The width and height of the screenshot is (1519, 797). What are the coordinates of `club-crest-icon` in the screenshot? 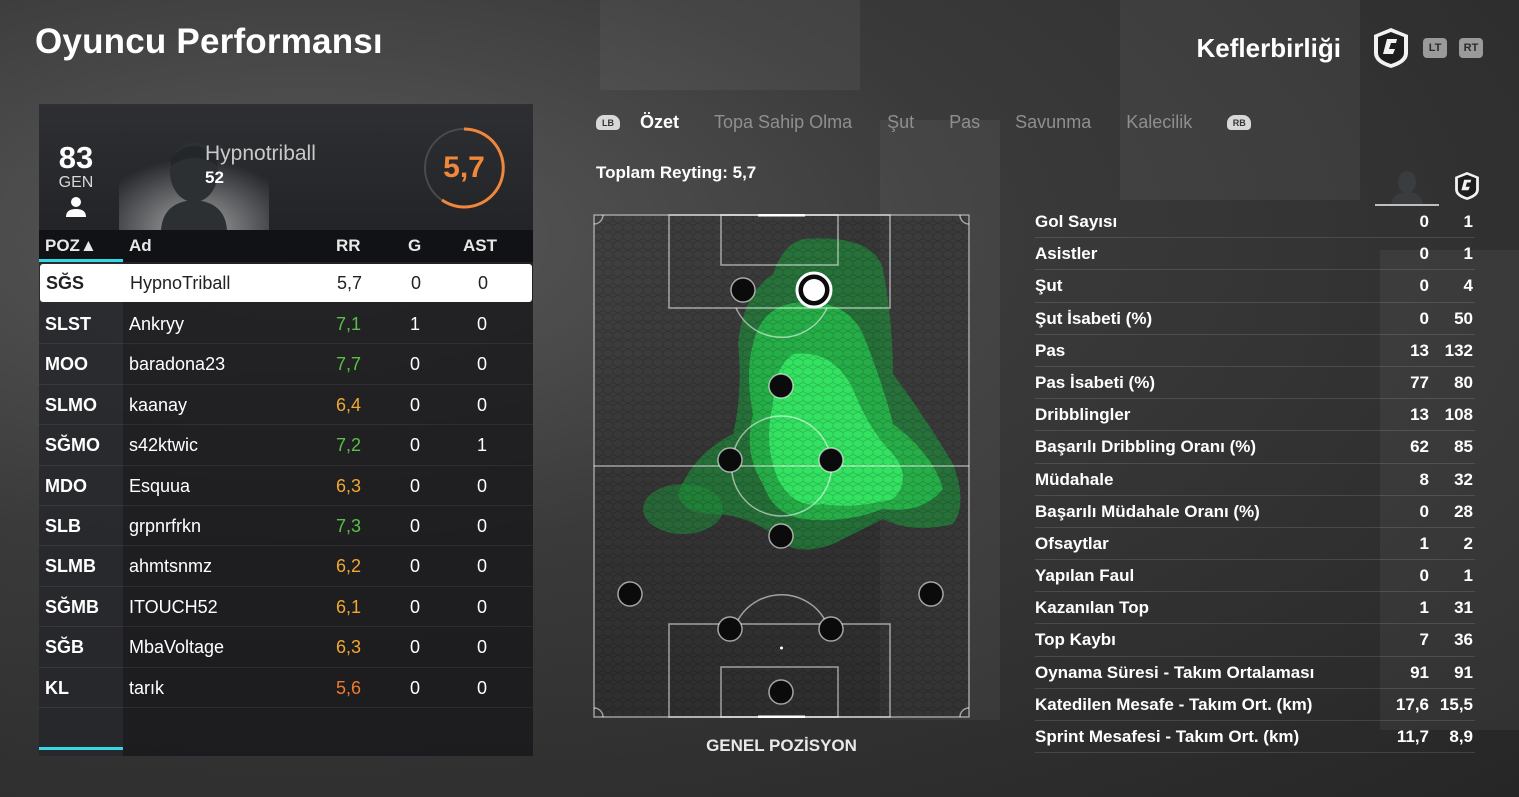 It's located at (1467, 186).